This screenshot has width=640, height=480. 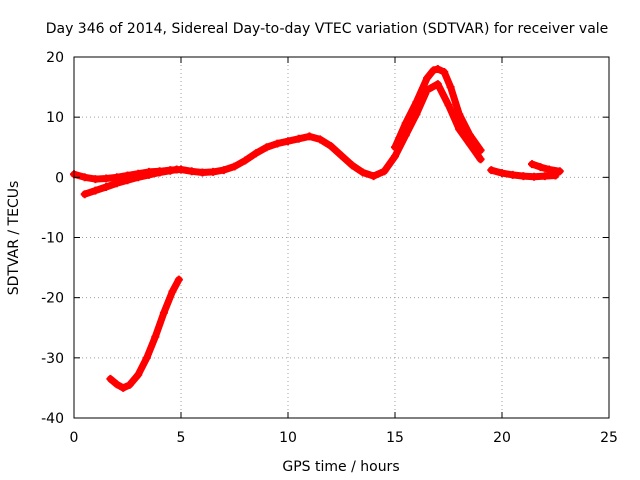 I want to click on series-lower-arc, so click(x=144, y=334).